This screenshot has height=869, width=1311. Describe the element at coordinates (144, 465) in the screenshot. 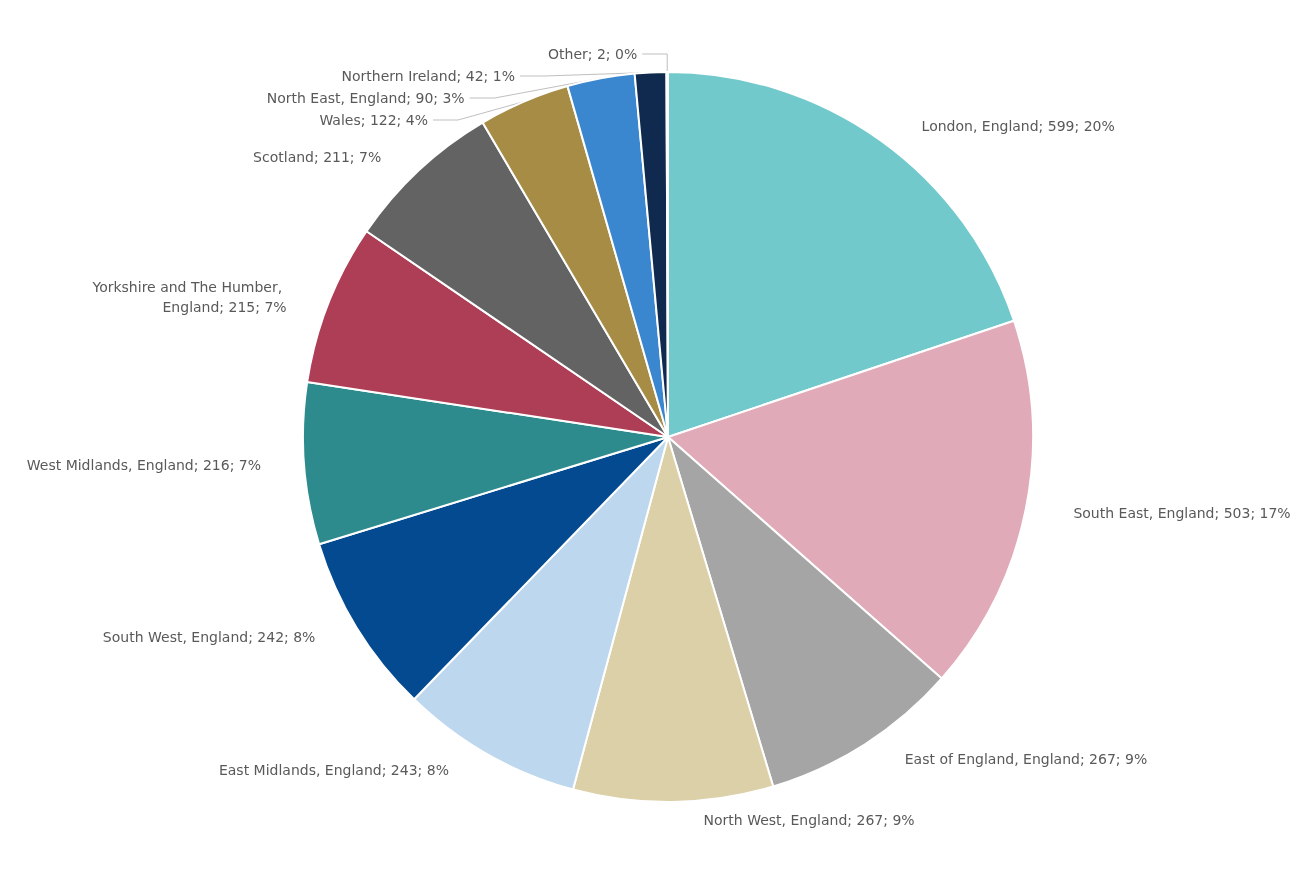

I see `slice-label: West Midlands, England; 216; 7%` at that location.